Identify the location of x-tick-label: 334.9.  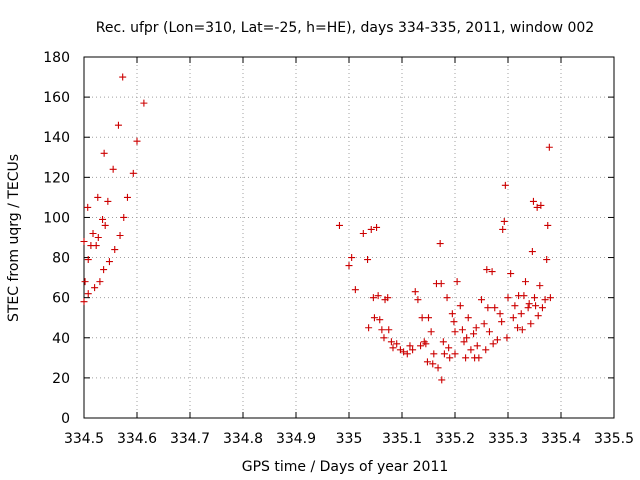
(296, 439).